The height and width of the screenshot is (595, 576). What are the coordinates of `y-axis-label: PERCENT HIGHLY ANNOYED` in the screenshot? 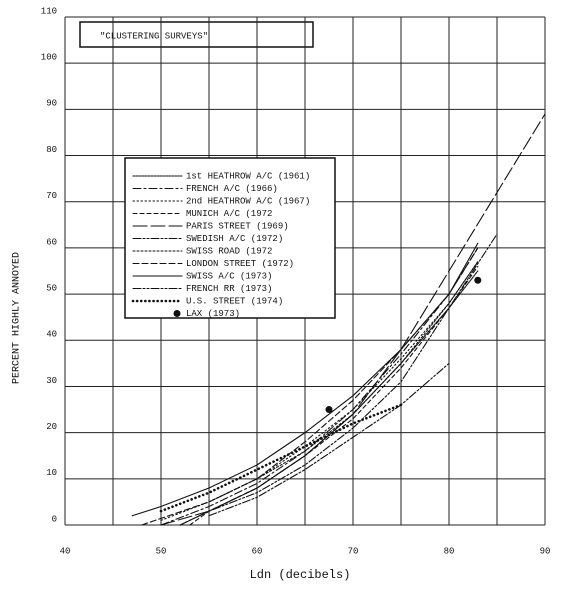 It's located at (17, 318).